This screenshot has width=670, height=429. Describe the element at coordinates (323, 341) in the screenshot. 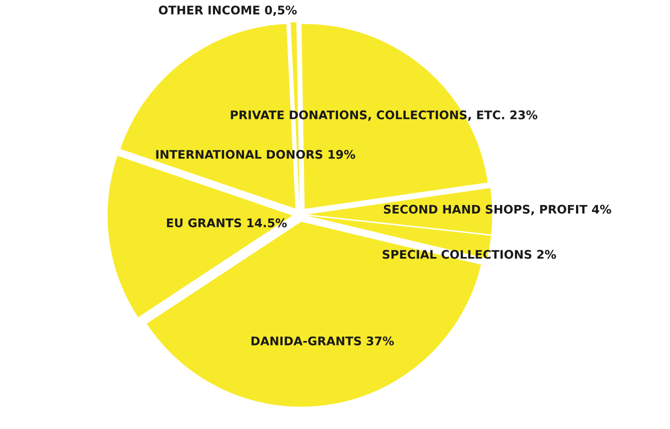

I see `slice-label: DANIDA-GRANTS 37%` at that location.